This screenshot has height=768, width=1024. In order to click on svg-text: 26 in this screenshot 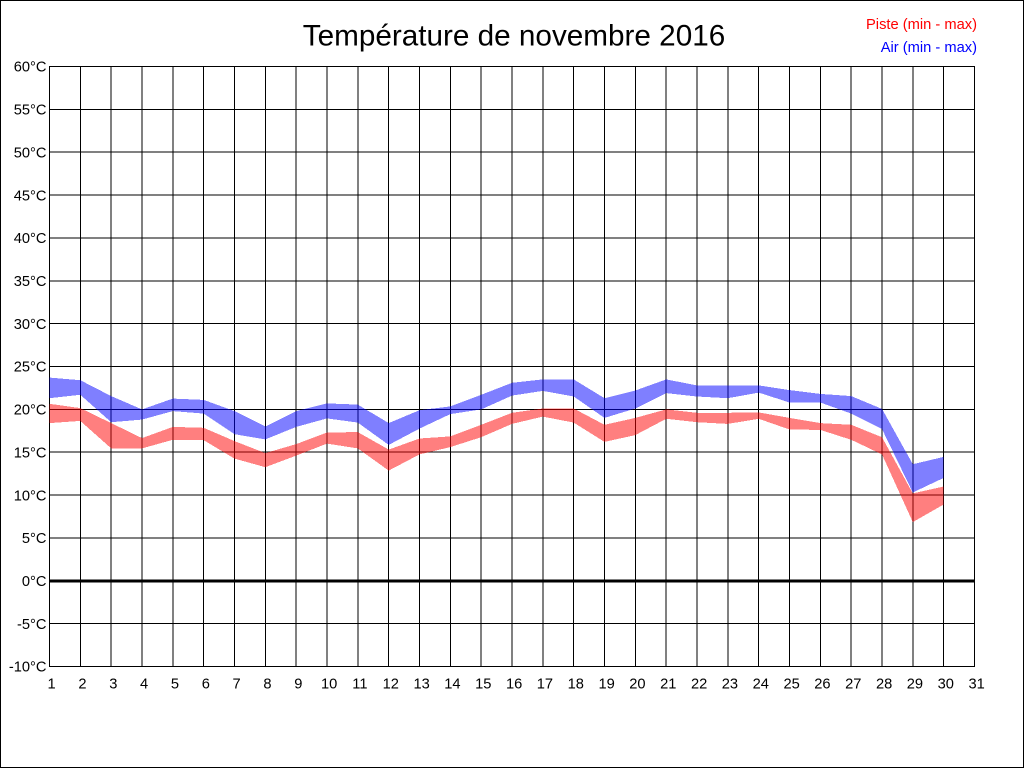, I will do `click(822, 685)`.